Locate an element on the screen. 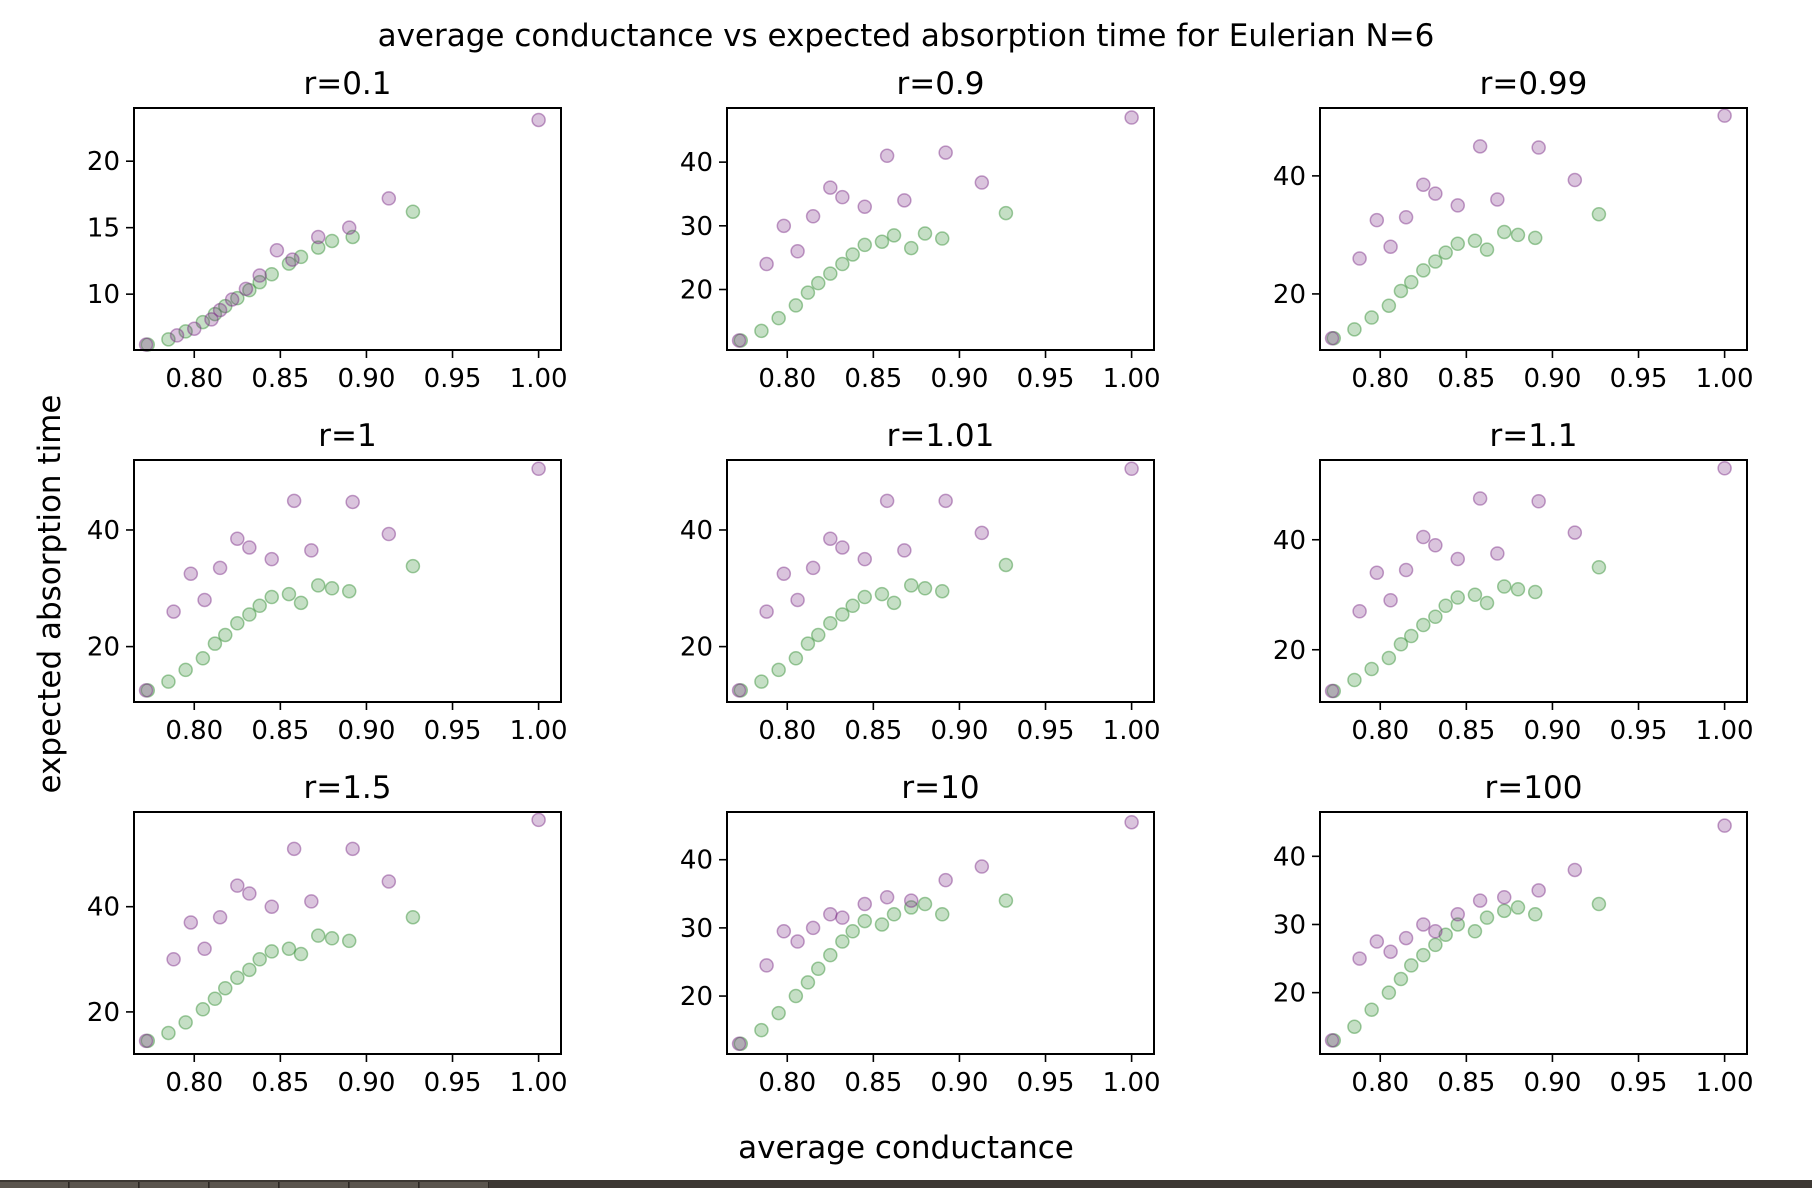  subplot-3: r=0.99 0.80 0.85 0.90 0.95 1.00 20 40 is located at coordinates (1513, 230).